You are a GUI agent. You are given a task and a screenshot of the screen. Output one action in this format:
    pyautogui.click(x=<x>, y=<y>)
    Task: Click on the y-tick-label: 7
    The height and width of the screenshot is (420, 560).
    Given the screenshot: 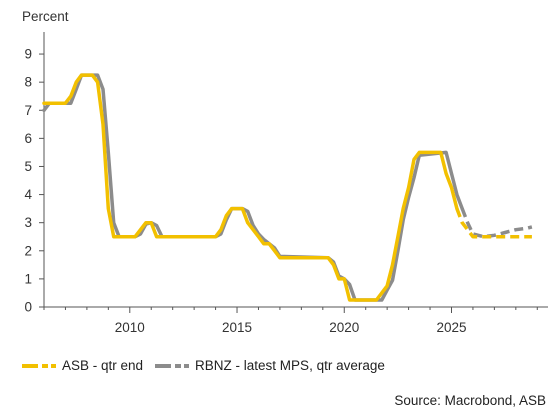 What is the action you would take?
    pyautogui.click(x=28, y=110)
    